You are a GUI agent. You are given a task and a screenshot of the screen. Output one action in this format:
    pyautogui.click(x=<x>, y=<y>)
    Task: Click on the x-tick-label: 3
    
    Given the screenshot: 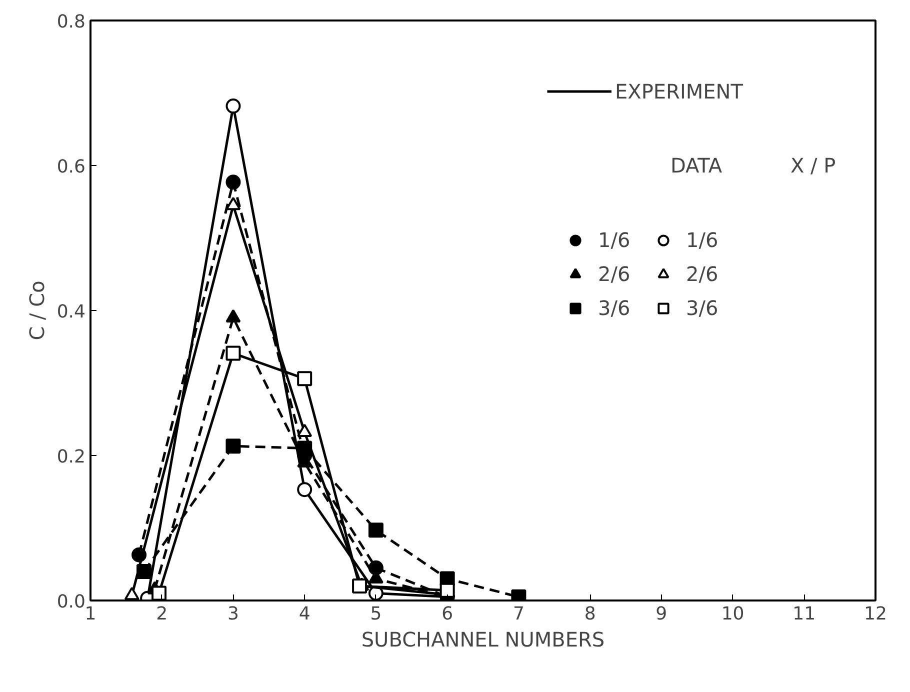 What is the action you would take?
    pyautogui.click(x=233, y=614)
    